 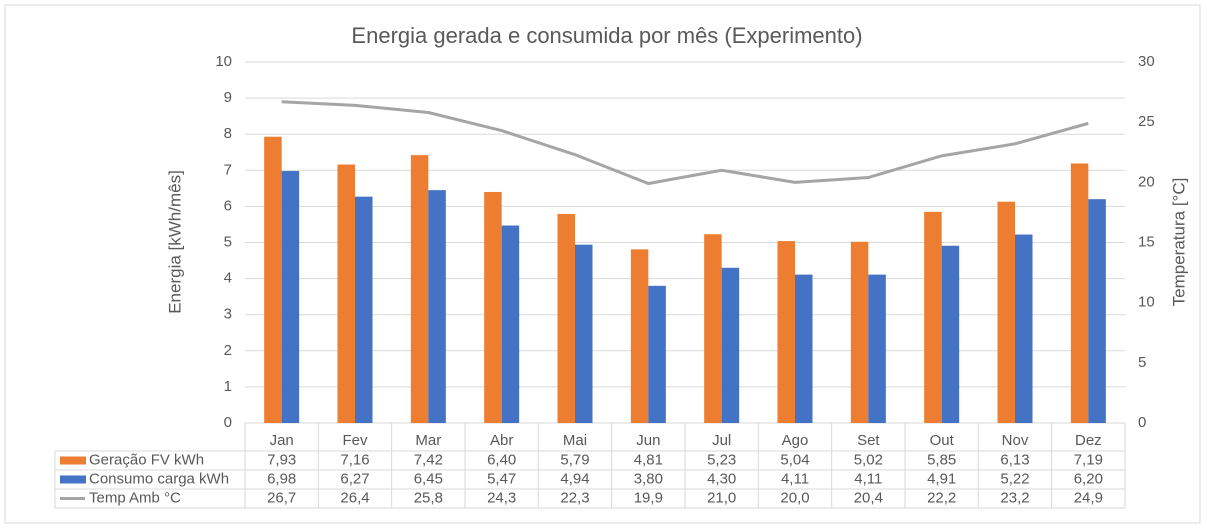 I want to click on y2-tick-label: 20, so click(x=1146, y=181).